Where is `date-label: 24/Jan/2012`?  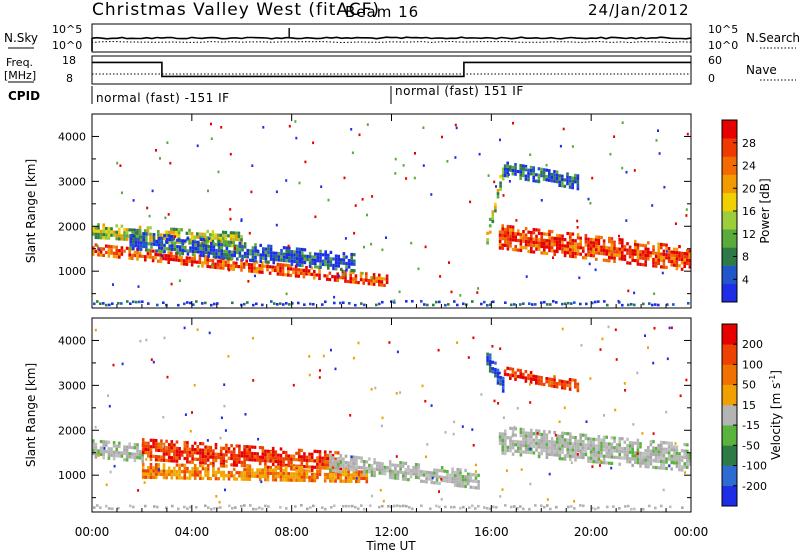 date-label: 24/Jan/2012 is located at coordinates (639, 10).